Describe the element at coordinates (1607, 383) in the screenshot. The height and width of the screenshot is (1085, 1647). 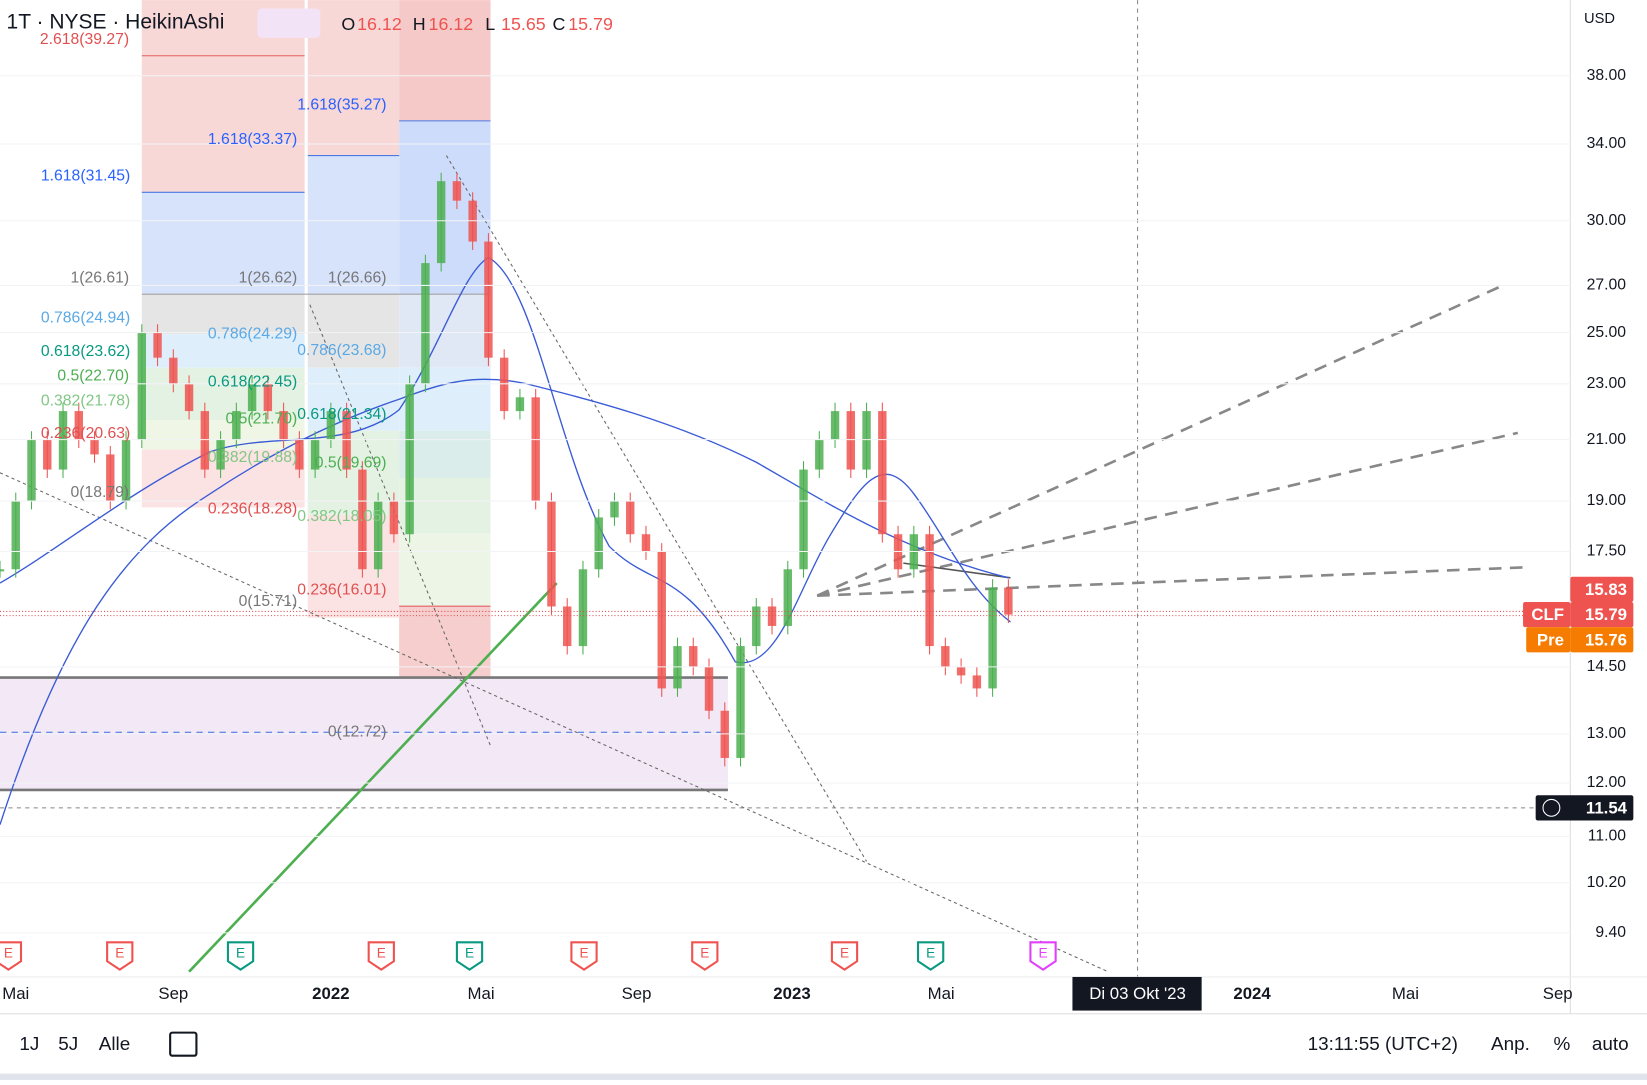
I see `y-tick-label: 23.00` at that location.